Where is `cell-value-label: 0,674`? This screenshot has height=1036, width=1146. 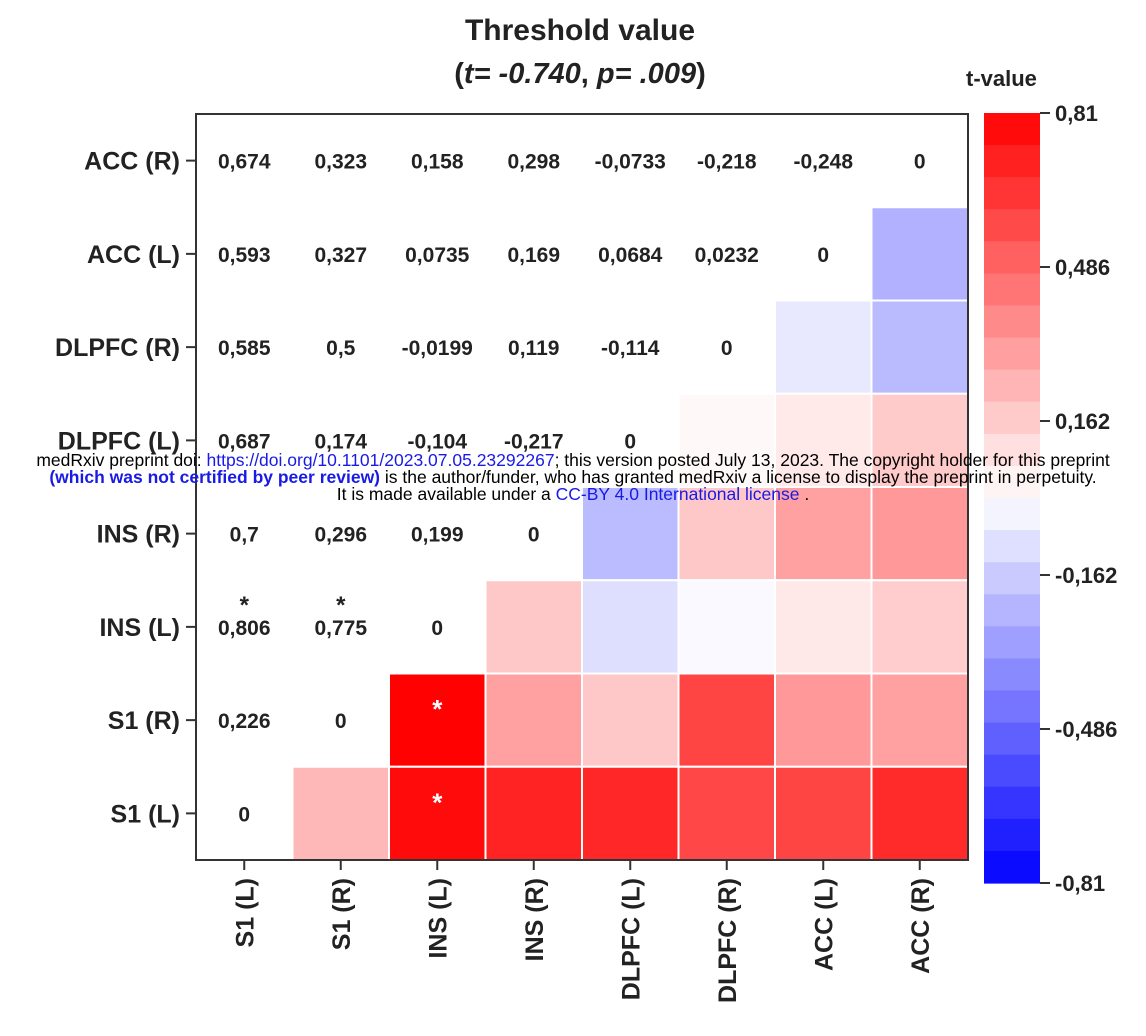
cell-value-label: 0,674 is located at coordinates (244, 162).